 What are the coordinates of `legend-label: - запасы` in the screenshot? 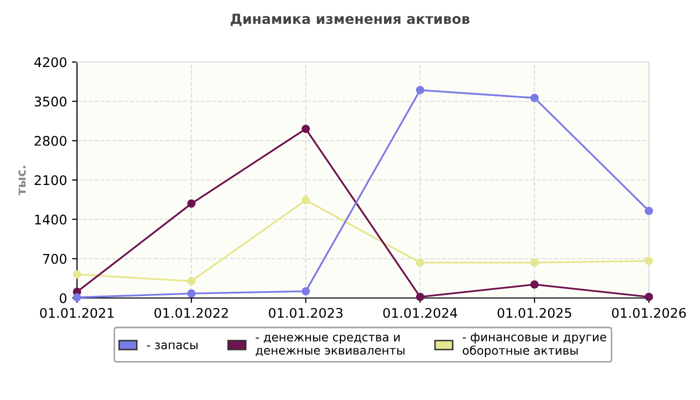 It's located at (172, 346).